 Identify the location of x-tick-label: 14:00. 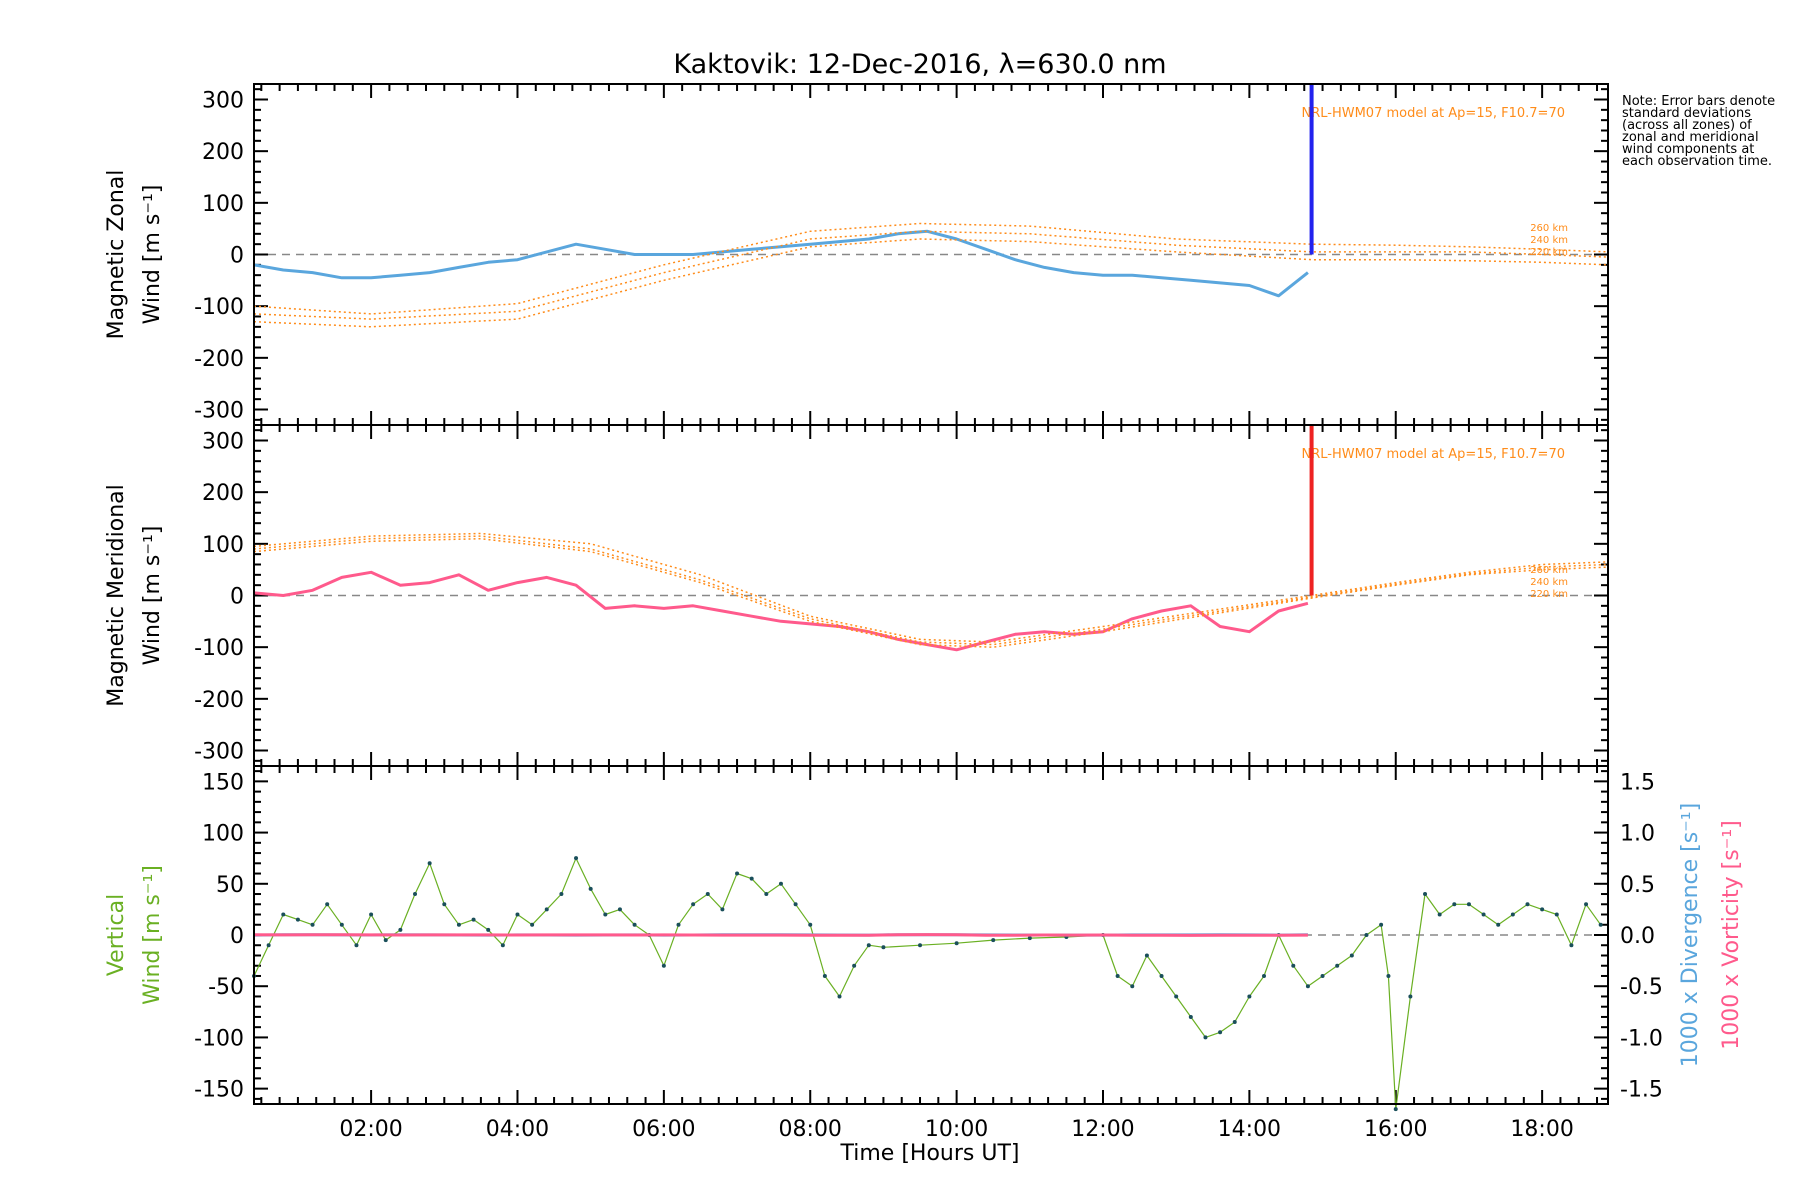
(1249, 1129).